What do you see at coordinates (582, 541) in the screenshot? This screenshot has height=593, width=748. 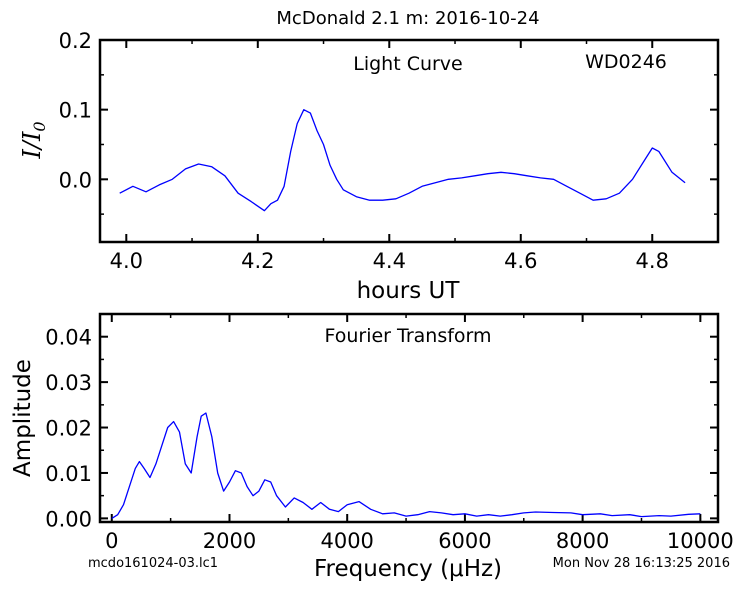 I see `x-tick-label: 8000` at bounding box center [582, 541].